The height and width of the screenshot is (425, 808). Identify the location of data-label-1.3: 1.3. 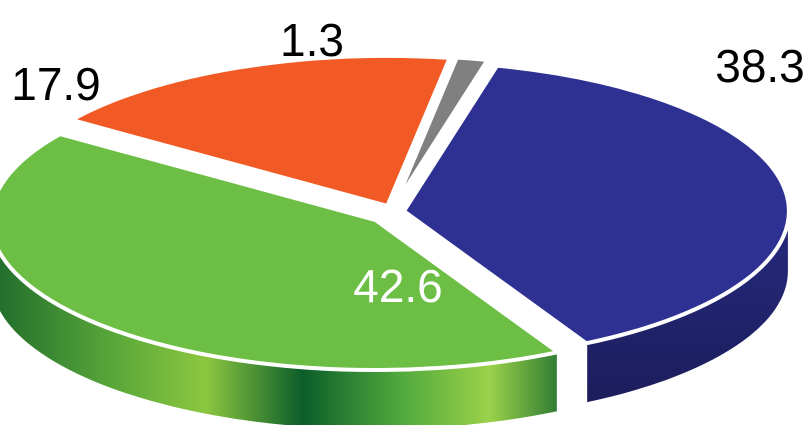
(312, 40).